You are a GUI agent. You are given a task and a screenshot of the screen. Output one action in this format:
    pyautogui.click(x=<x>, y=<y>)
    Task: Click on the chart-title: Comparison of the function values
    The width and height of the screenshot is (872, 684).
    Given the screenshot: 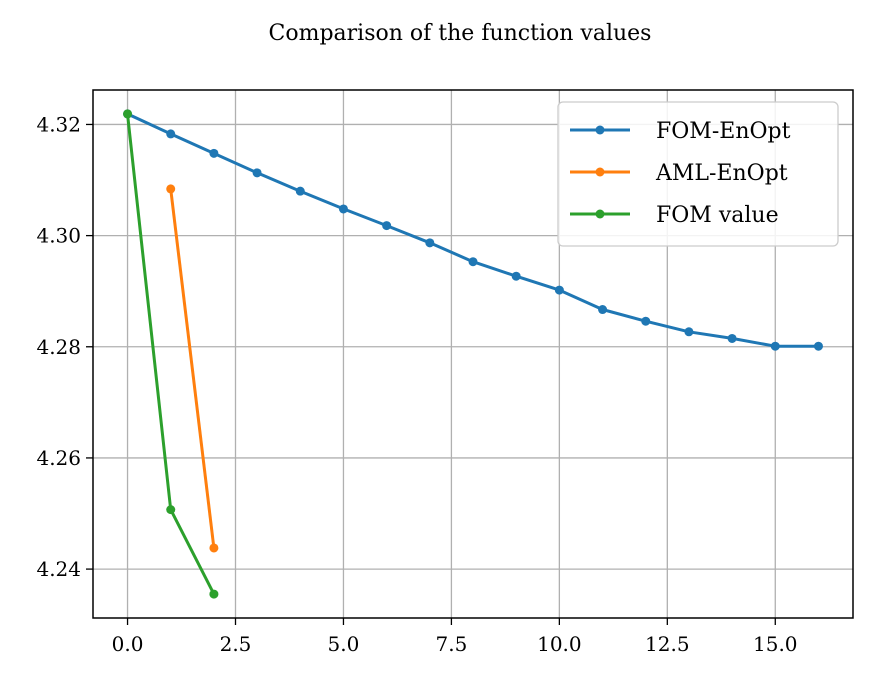 What is the action you would take?
    pyautogui.click(x=460, y=33)
    